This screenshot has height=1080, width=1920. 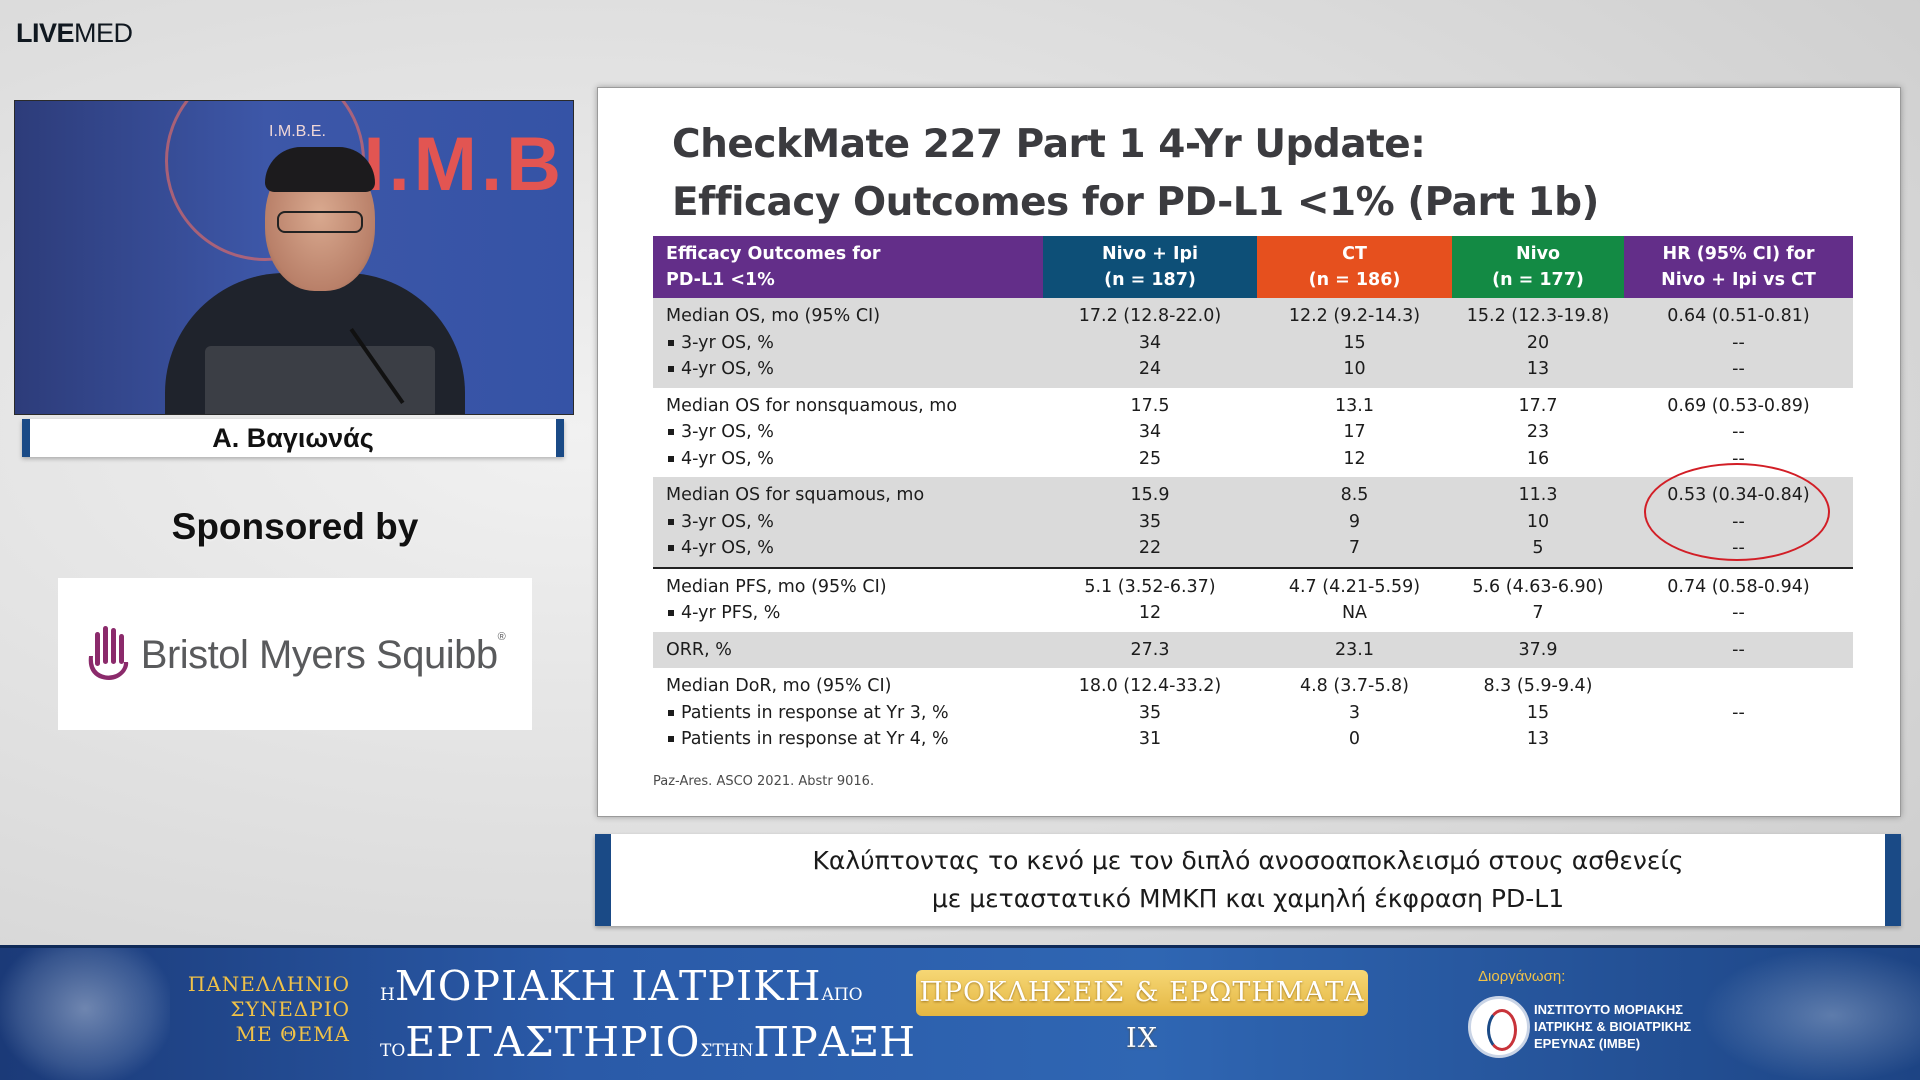 I want to click on challenges-badge: ΠΡΟΚΛΗΣΕΙΣ & ΕΡΩΤΗΜΑΤΑ IX, so click(x=1142, y=1012).